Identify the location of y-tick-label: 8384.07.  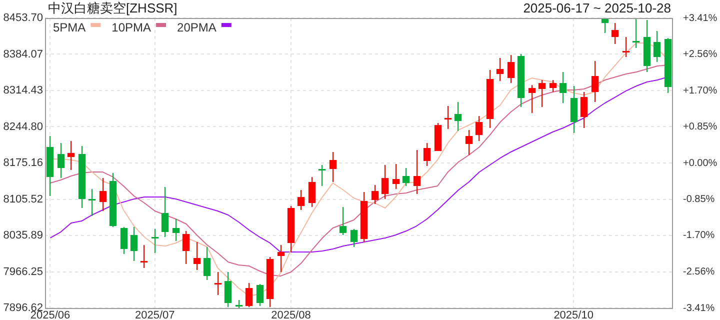
(23, 54).